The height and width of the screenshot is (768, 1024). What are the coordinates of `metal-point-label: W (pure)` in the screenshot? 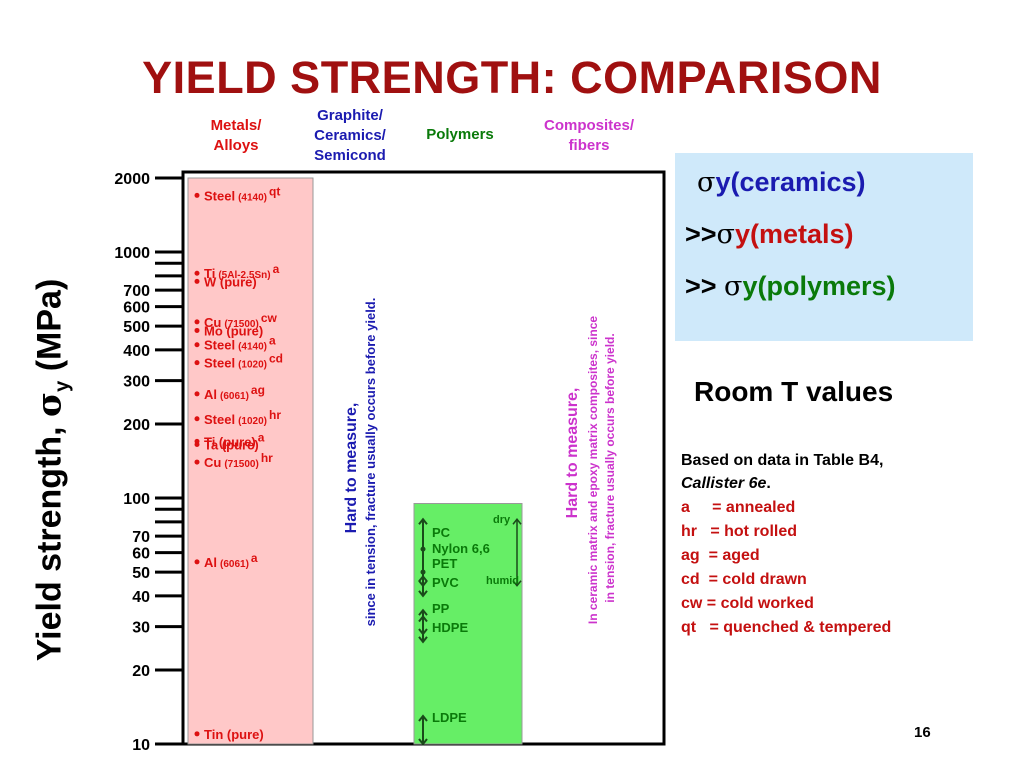 It's located at (230, 281).